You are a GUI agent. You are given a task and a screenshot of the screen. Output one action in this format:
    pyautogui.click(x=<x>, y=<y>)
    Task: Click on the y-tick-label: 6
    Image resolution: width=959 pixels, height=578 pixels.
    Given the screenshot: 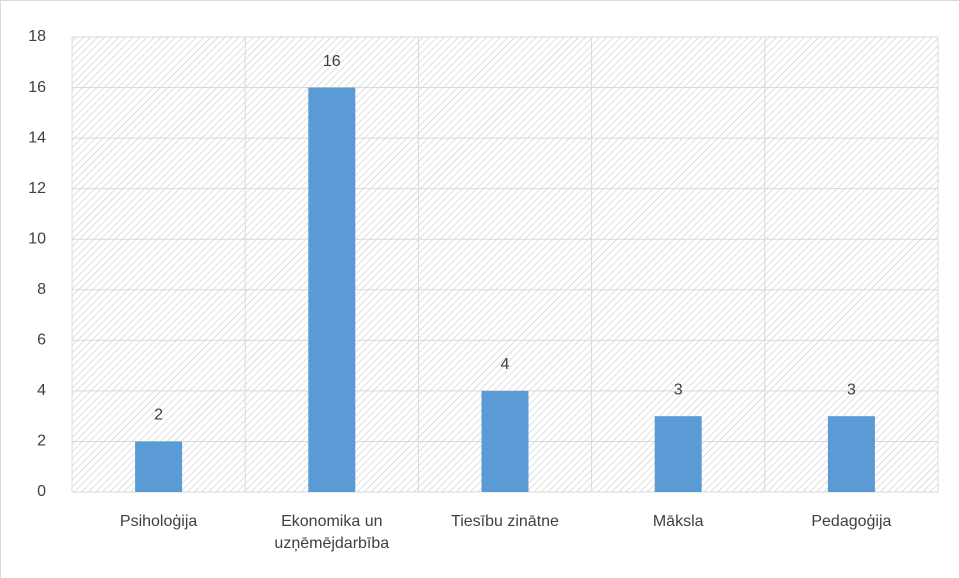 What is the action you would take?
    pyautogui.click(x=41, y=340)
    